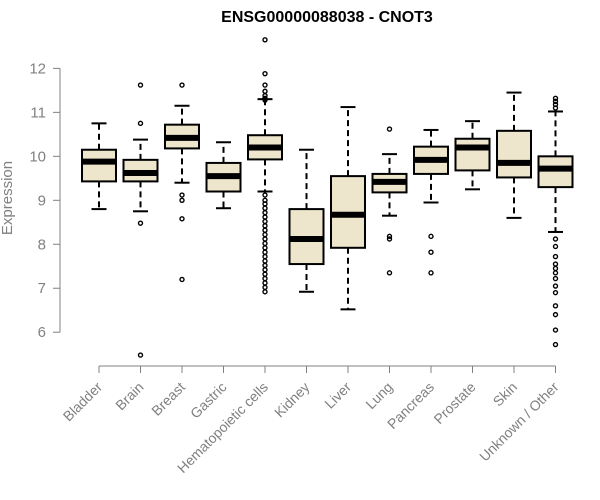 The image size is (600, 500). I want to click on y-axis-label: Expression, so click(8, 198).